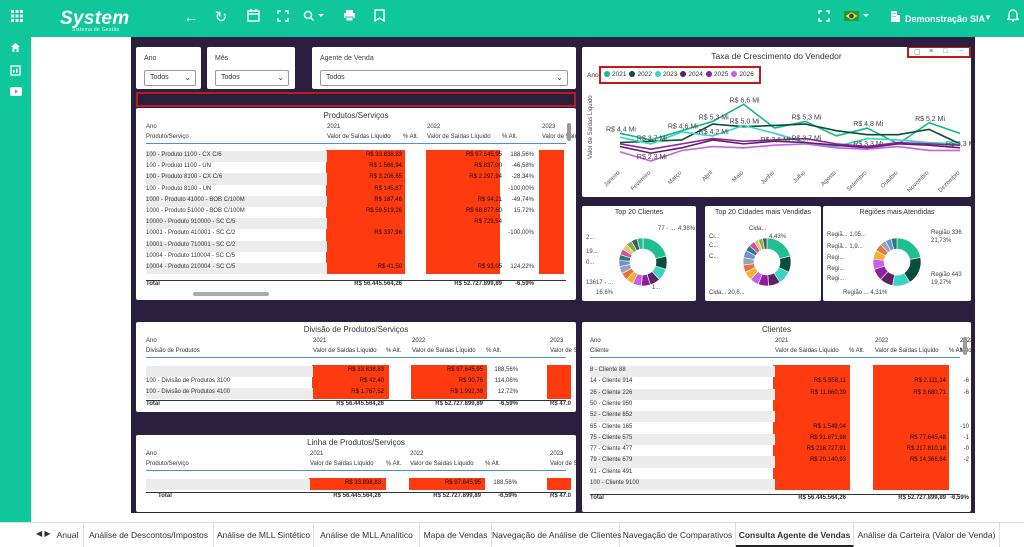 The width and height of the screenshot is (1024, 547). I want to click on series-line-2022, so click(790, 134).